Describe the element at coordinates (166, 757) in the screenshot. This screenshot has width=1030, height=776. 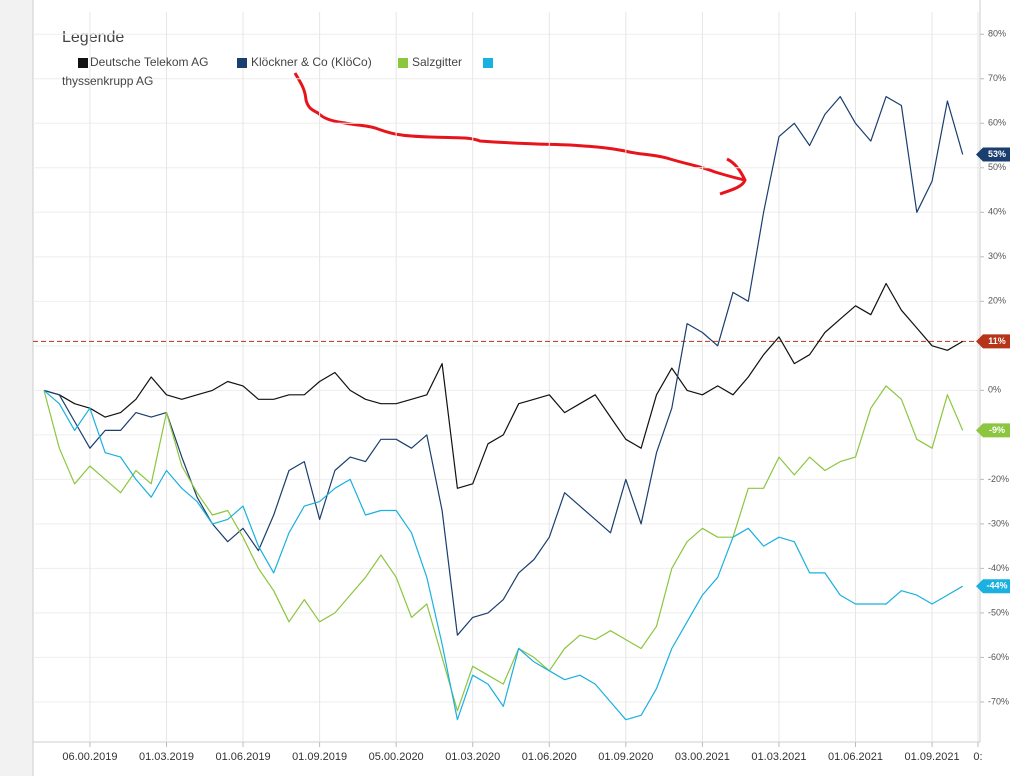
I see `x-tick-label: 01.03.2019` at that location.